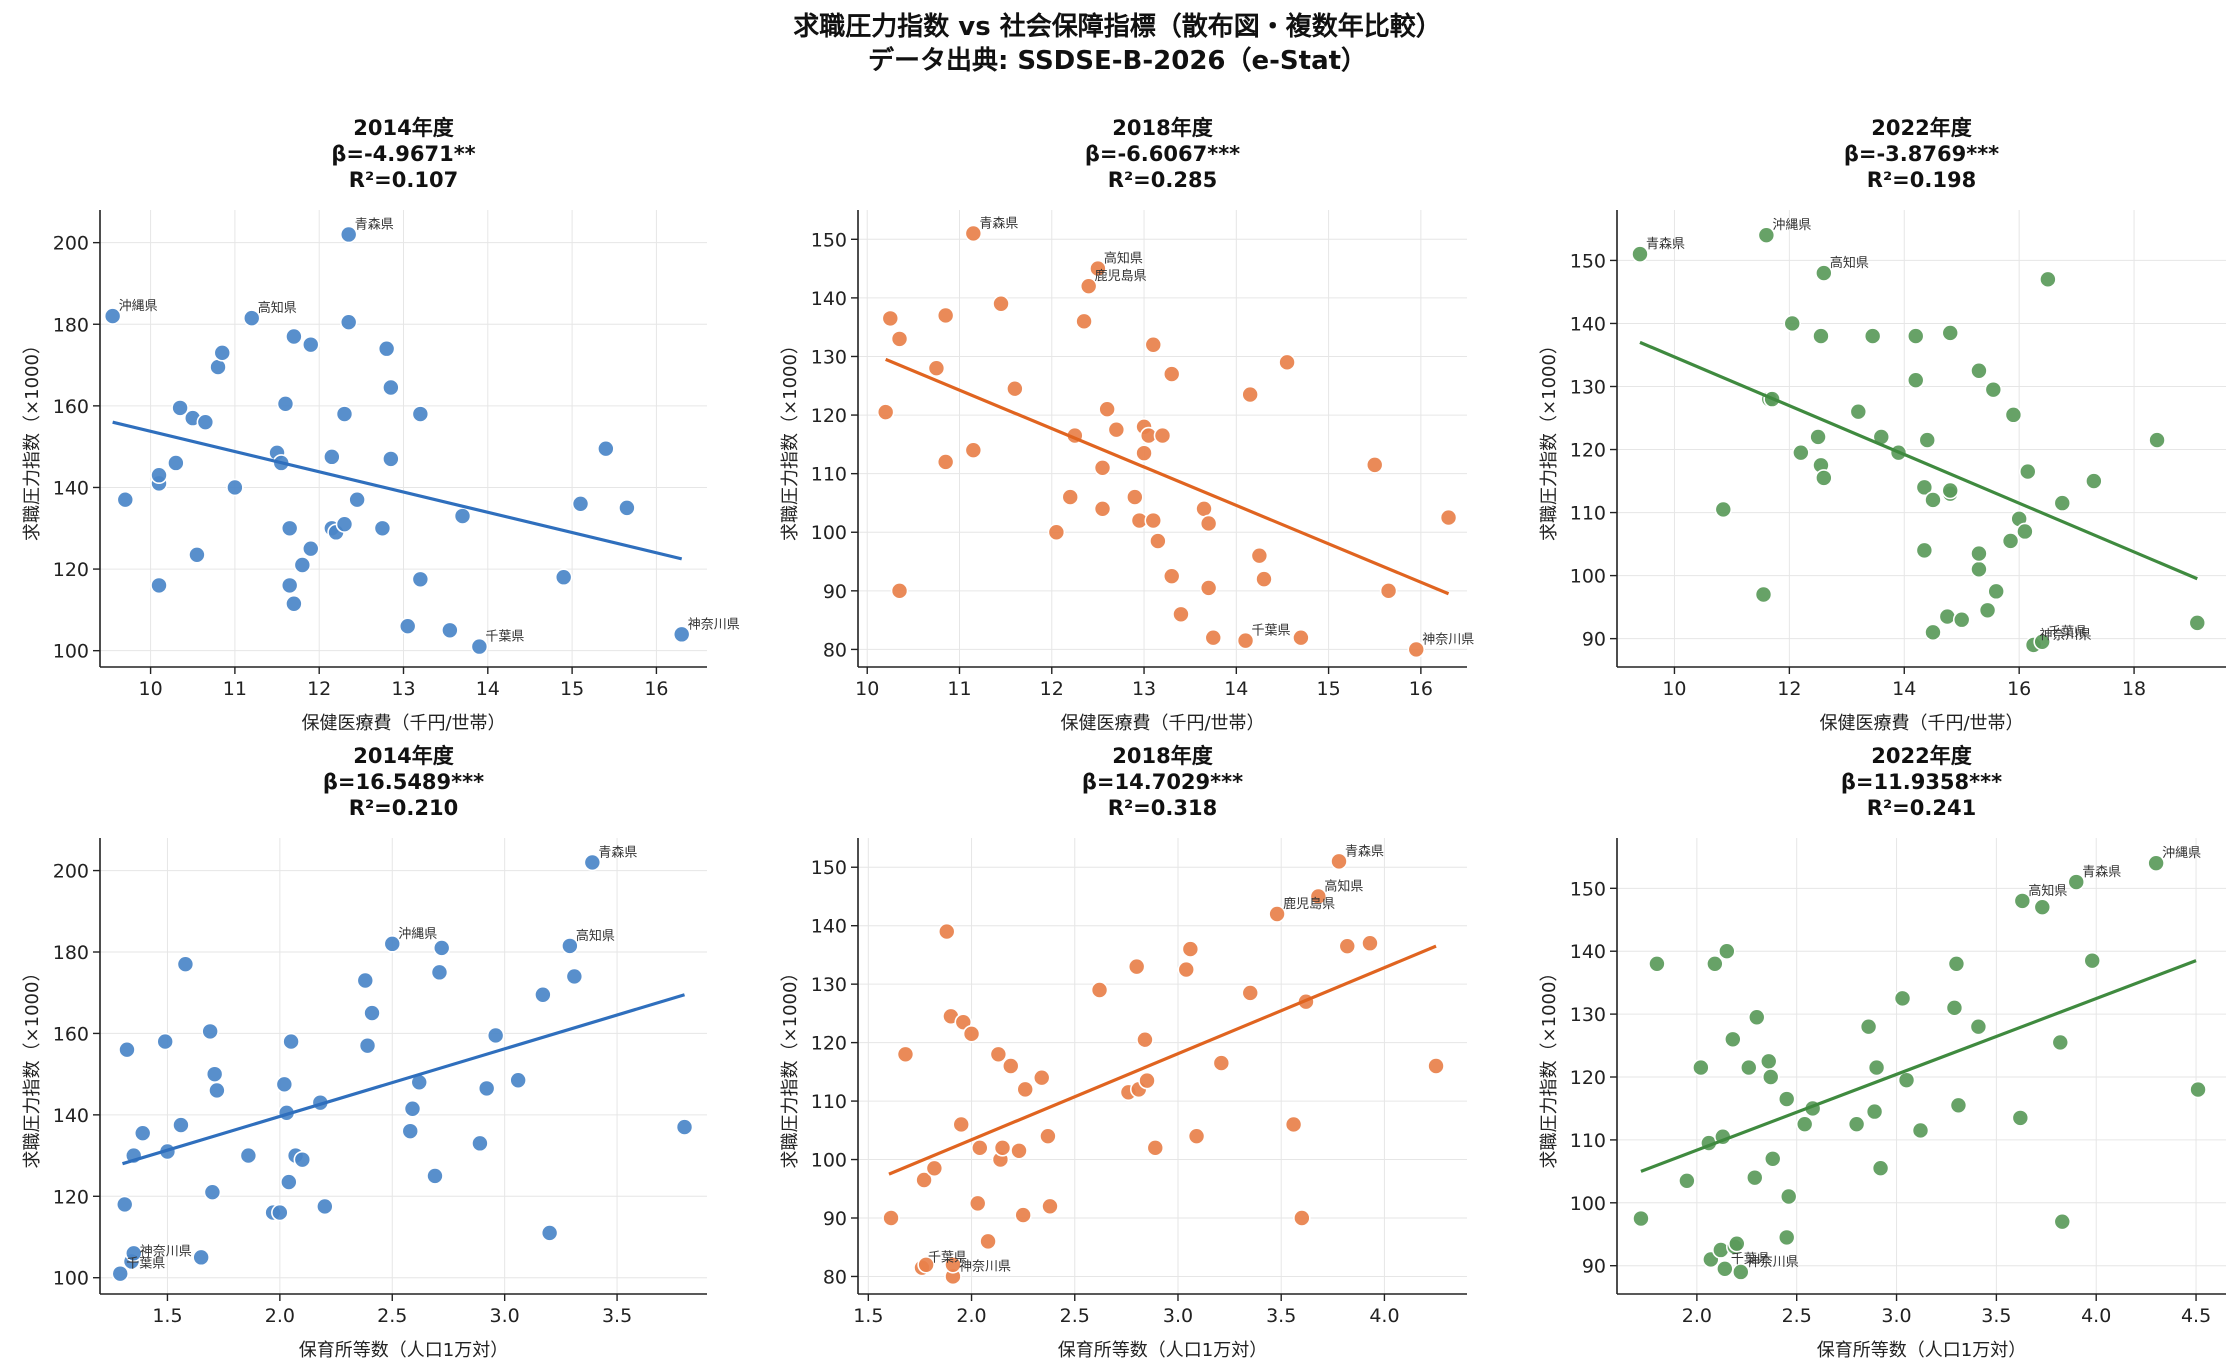  What do you see at coordinates (829, 985) in the screenshot?
I see `y-tick-label: 130` at bounding box center [829, 985].